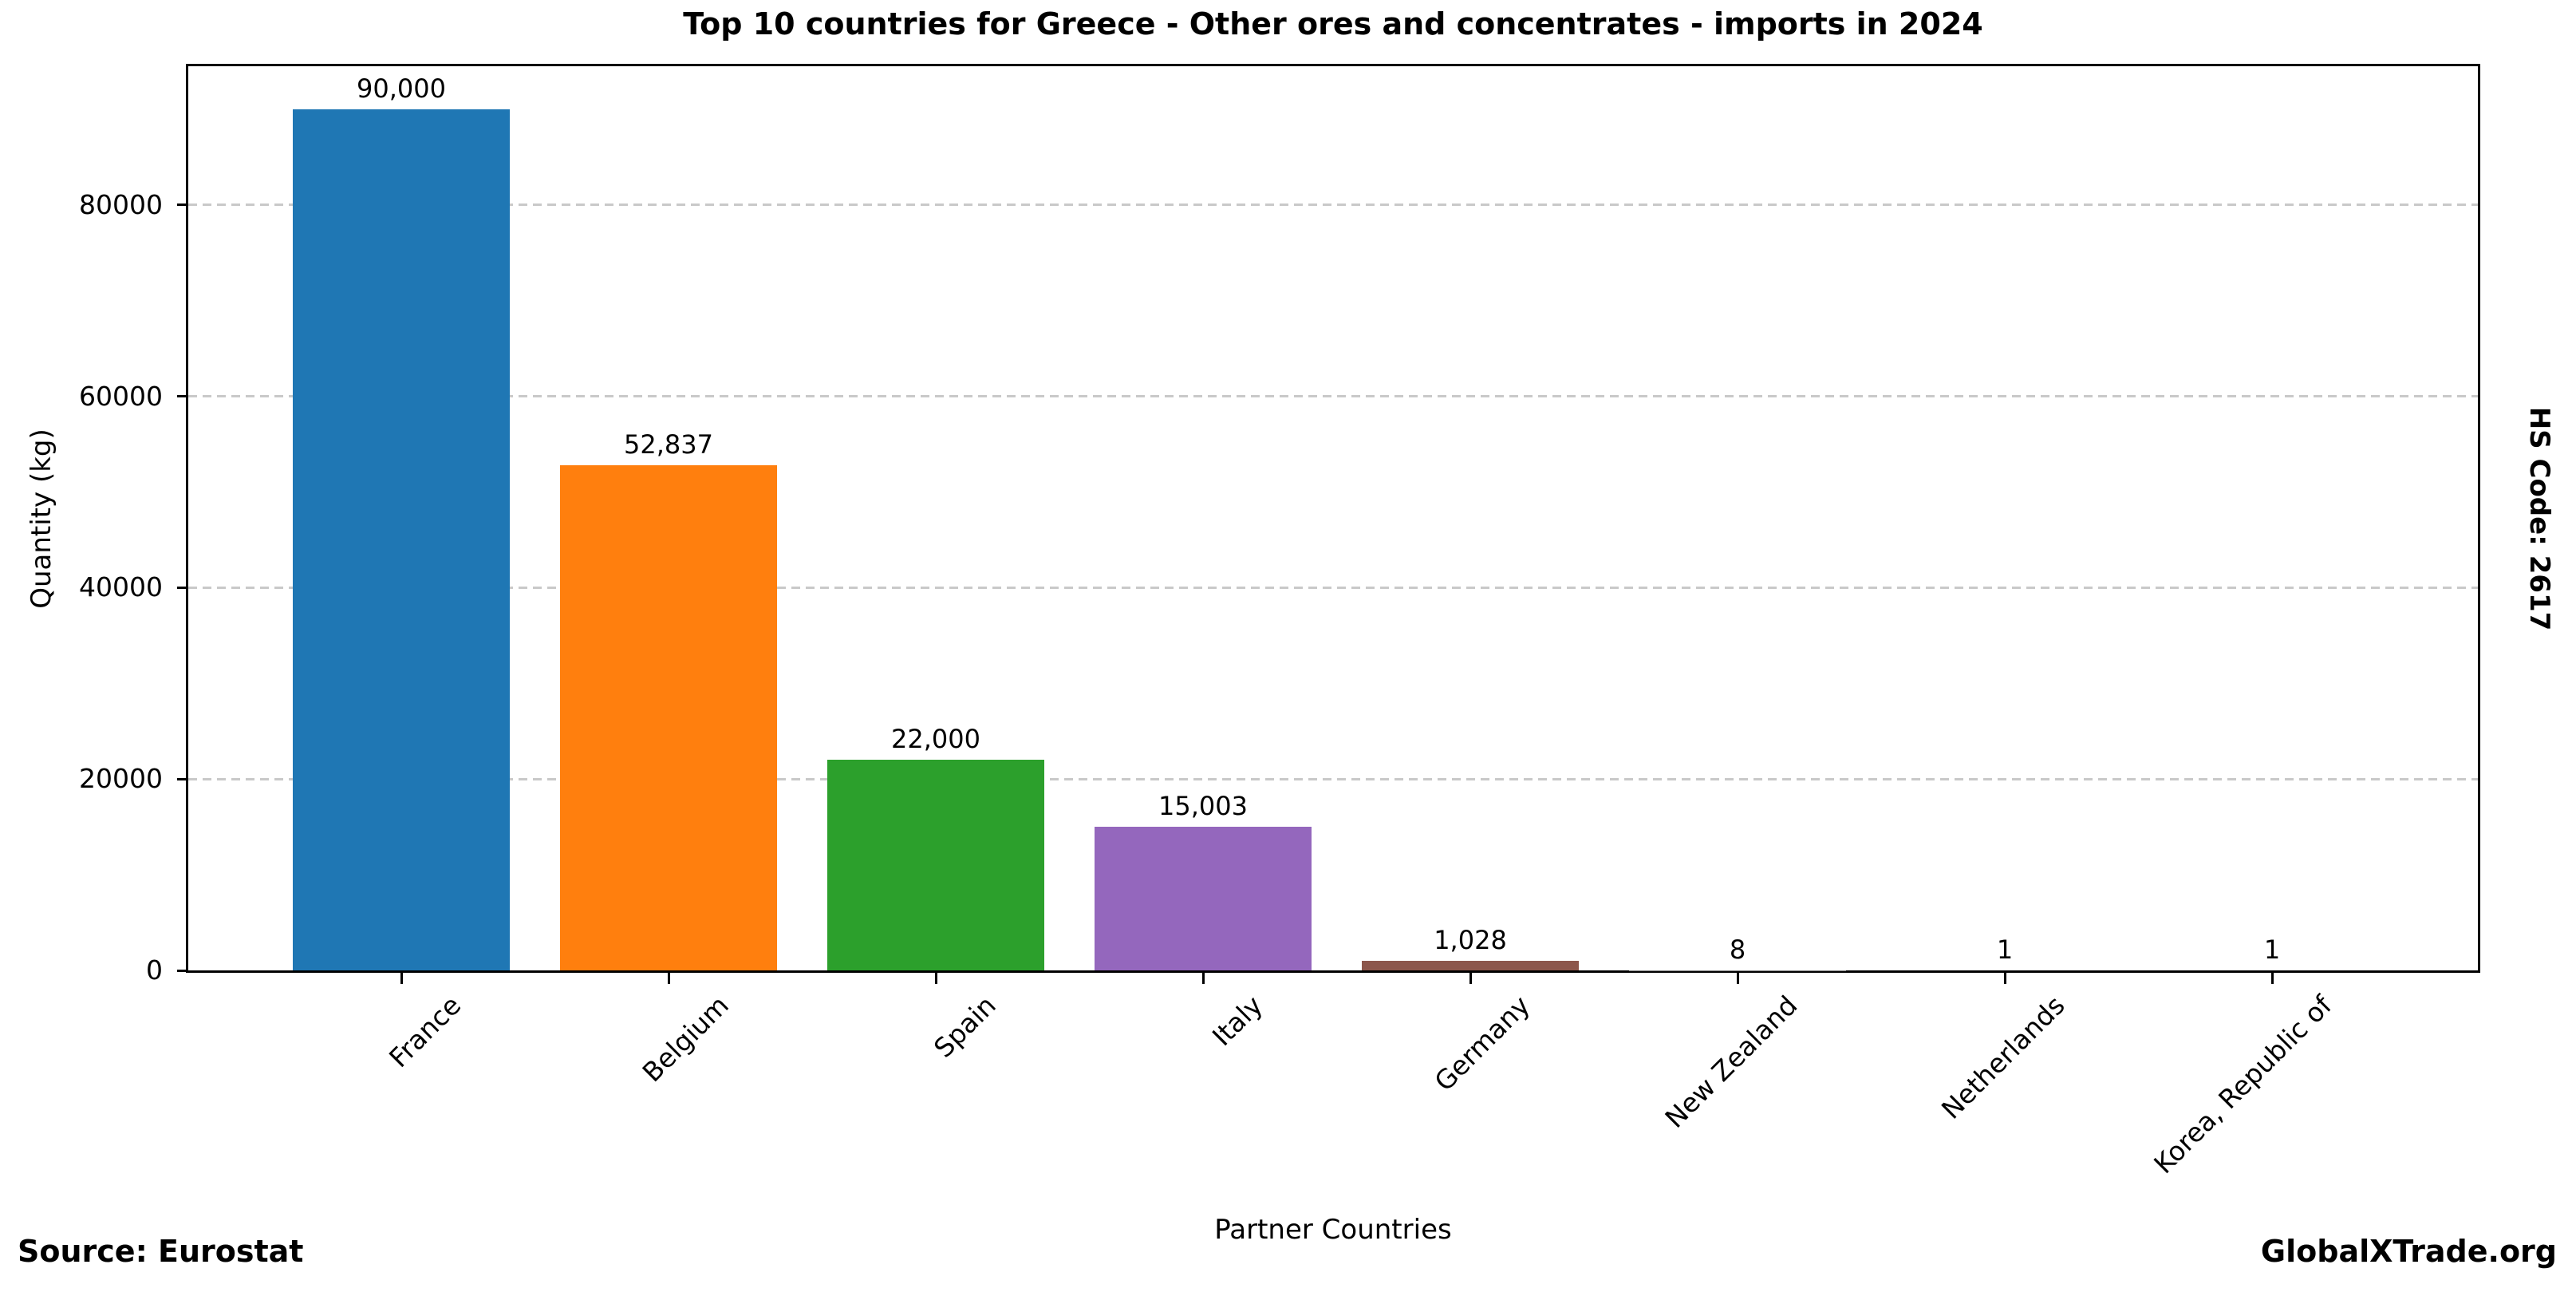  I want to click on bar-italy, so click(1203, 899).